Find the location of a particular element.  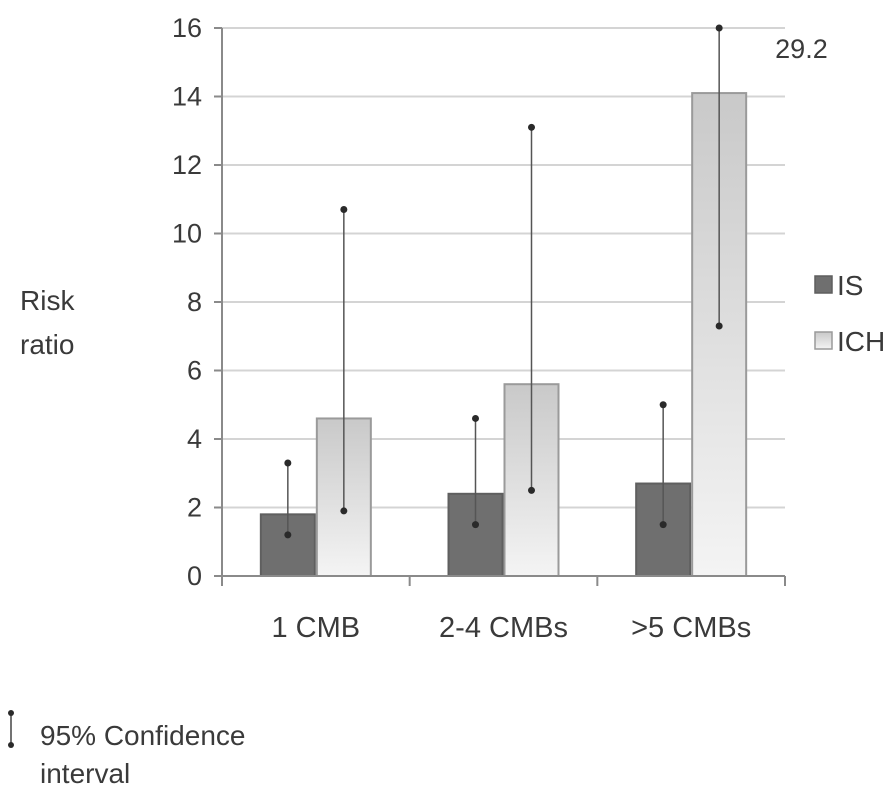

y-tick-label: 16 is located at coordinates (187, 28).